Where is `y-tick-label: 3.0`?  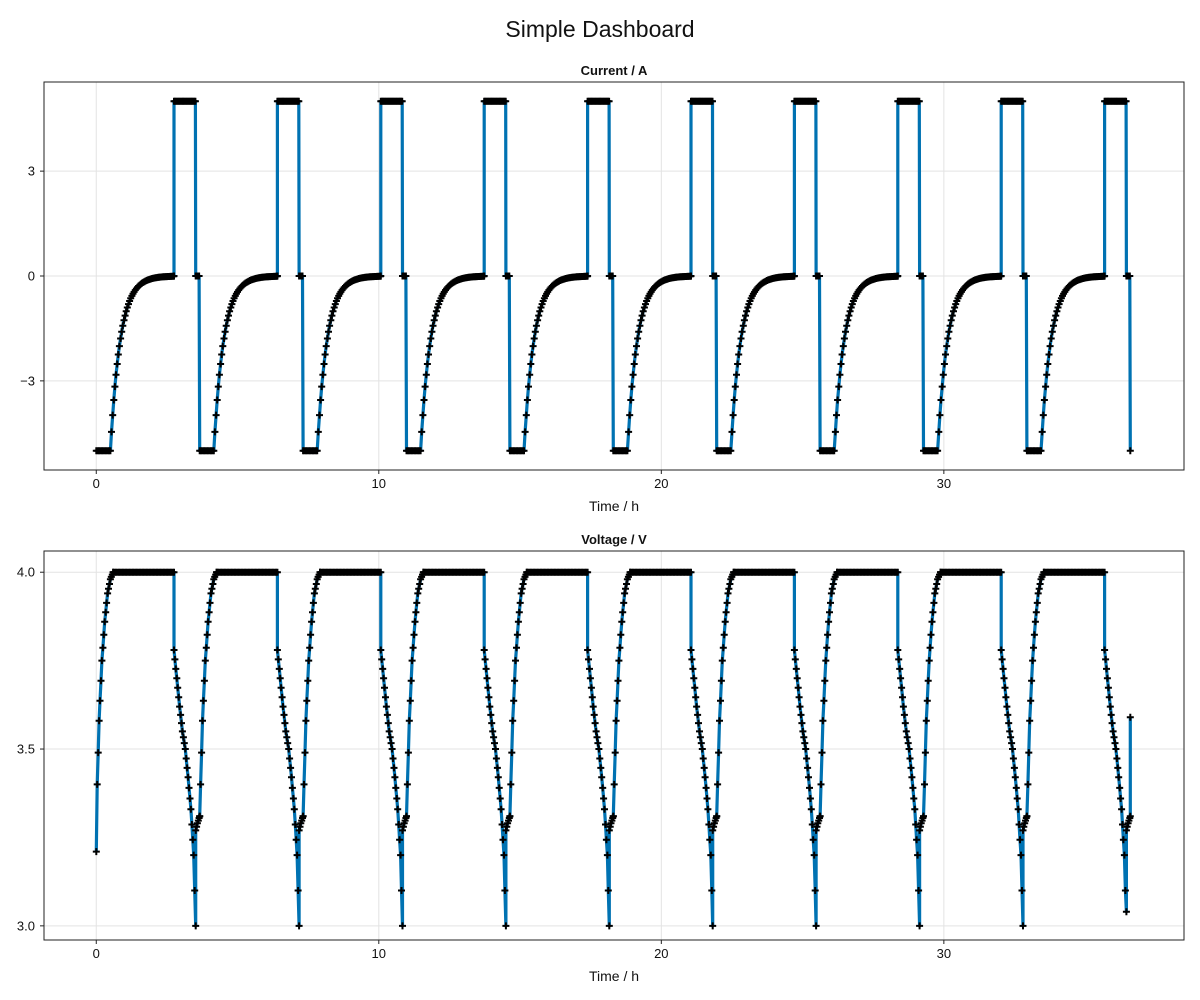
y-tick-label: 3.0 is located at coordinates (26, 925).